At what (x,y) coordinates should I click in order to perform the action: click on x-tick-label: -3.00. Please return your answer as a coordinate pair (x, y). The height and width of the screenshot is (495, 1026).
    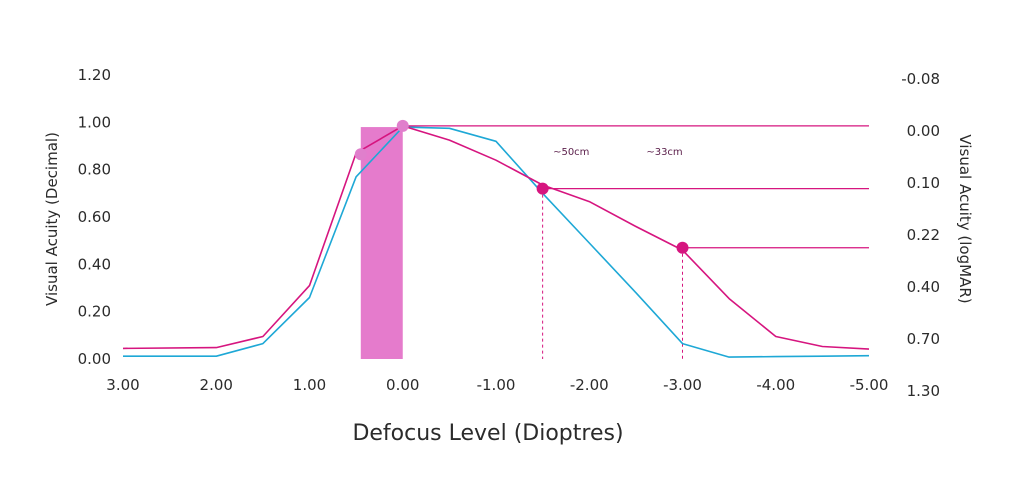
    Looking at the image, I should click on (682, 385).